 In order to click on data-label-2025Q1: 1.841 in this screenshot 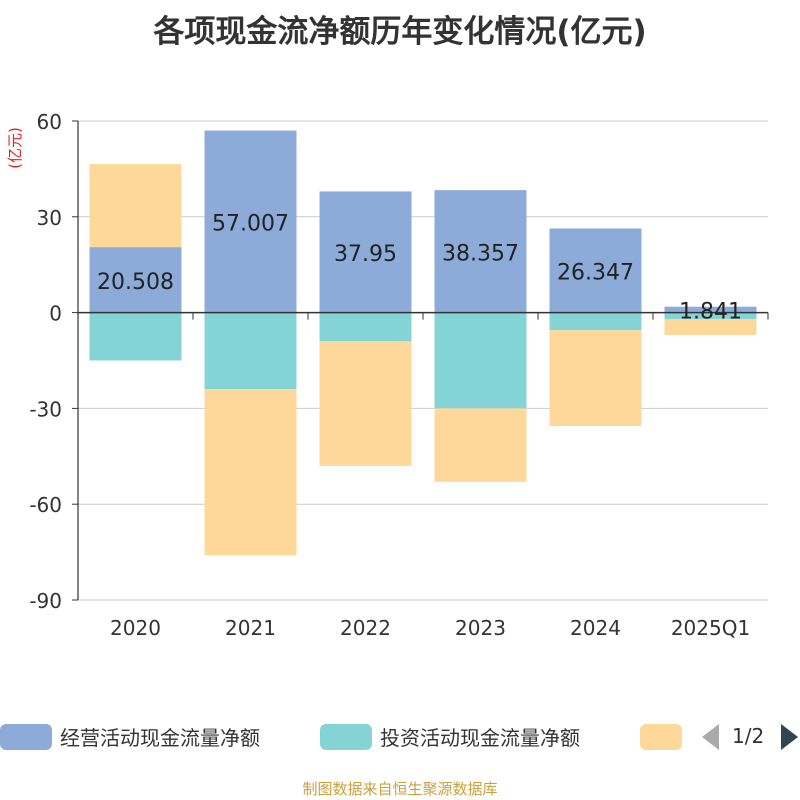, I will do `click(710, 312)`.